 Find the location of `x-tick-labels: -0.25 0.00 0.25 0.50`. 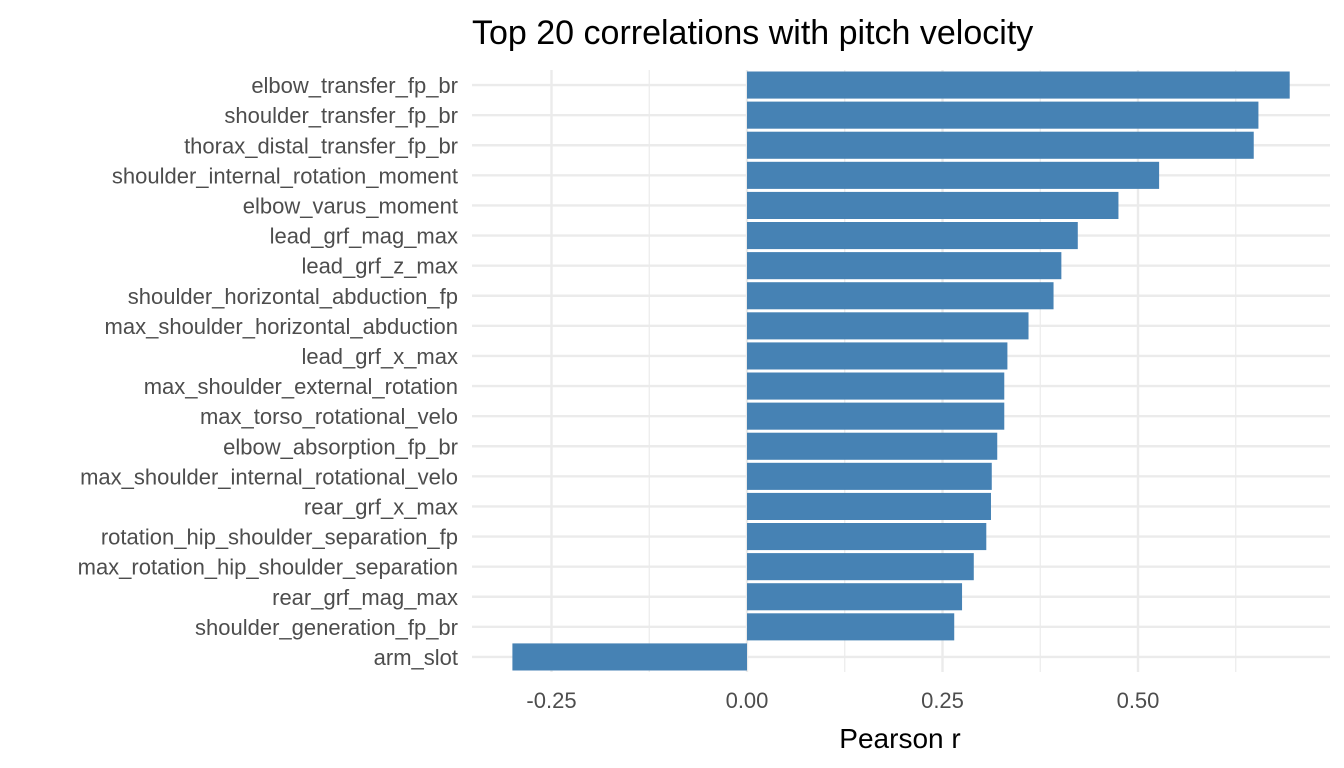

x-tick-labels: -0.25 0.00 0.25 0.50 is located at coordinates (842, 700).